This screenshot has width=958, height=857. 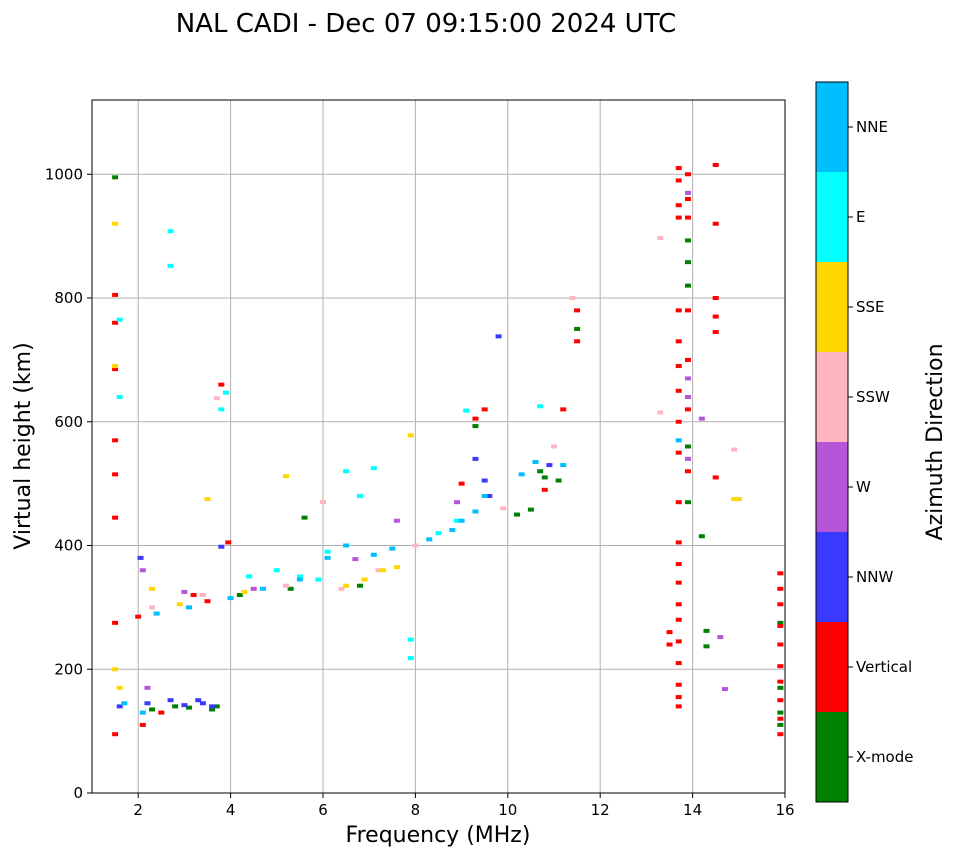 I want to click on x-tick-label: 4, so click(x=231, y=810).